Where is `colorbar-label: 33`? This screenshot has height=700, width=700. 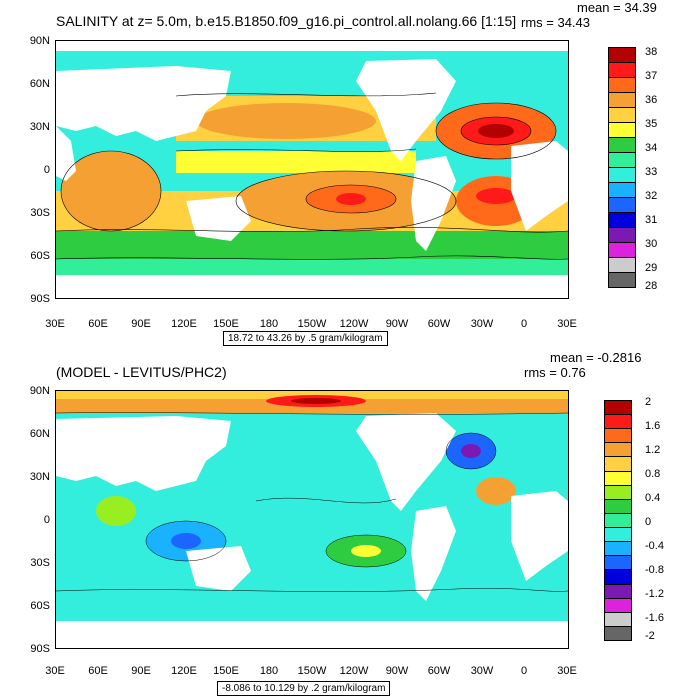
colorbar-label: 33 is located at coordinates (651, 172).